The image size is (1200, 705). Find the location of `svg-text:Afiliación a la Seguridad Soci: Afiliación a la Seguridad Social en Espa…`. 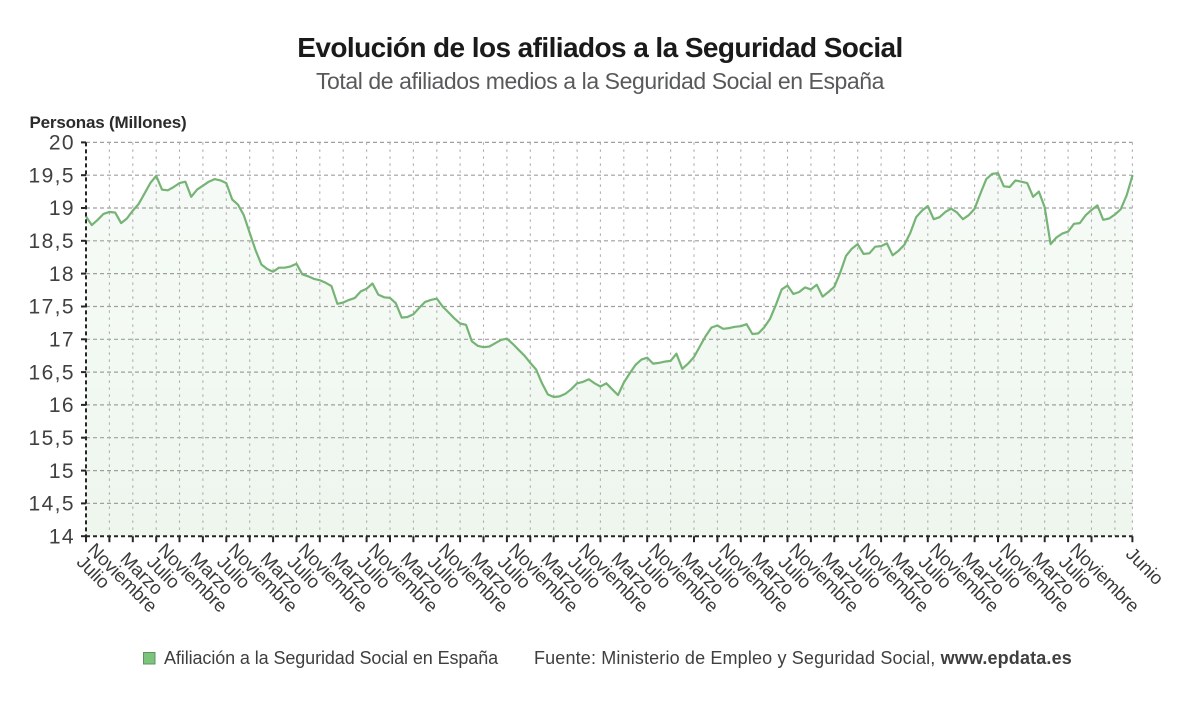

svg-text:Afiliación a la Seguridad Soci: Afiliación a la Seguridad Social en Espa… is located at coordinates (331, 658).